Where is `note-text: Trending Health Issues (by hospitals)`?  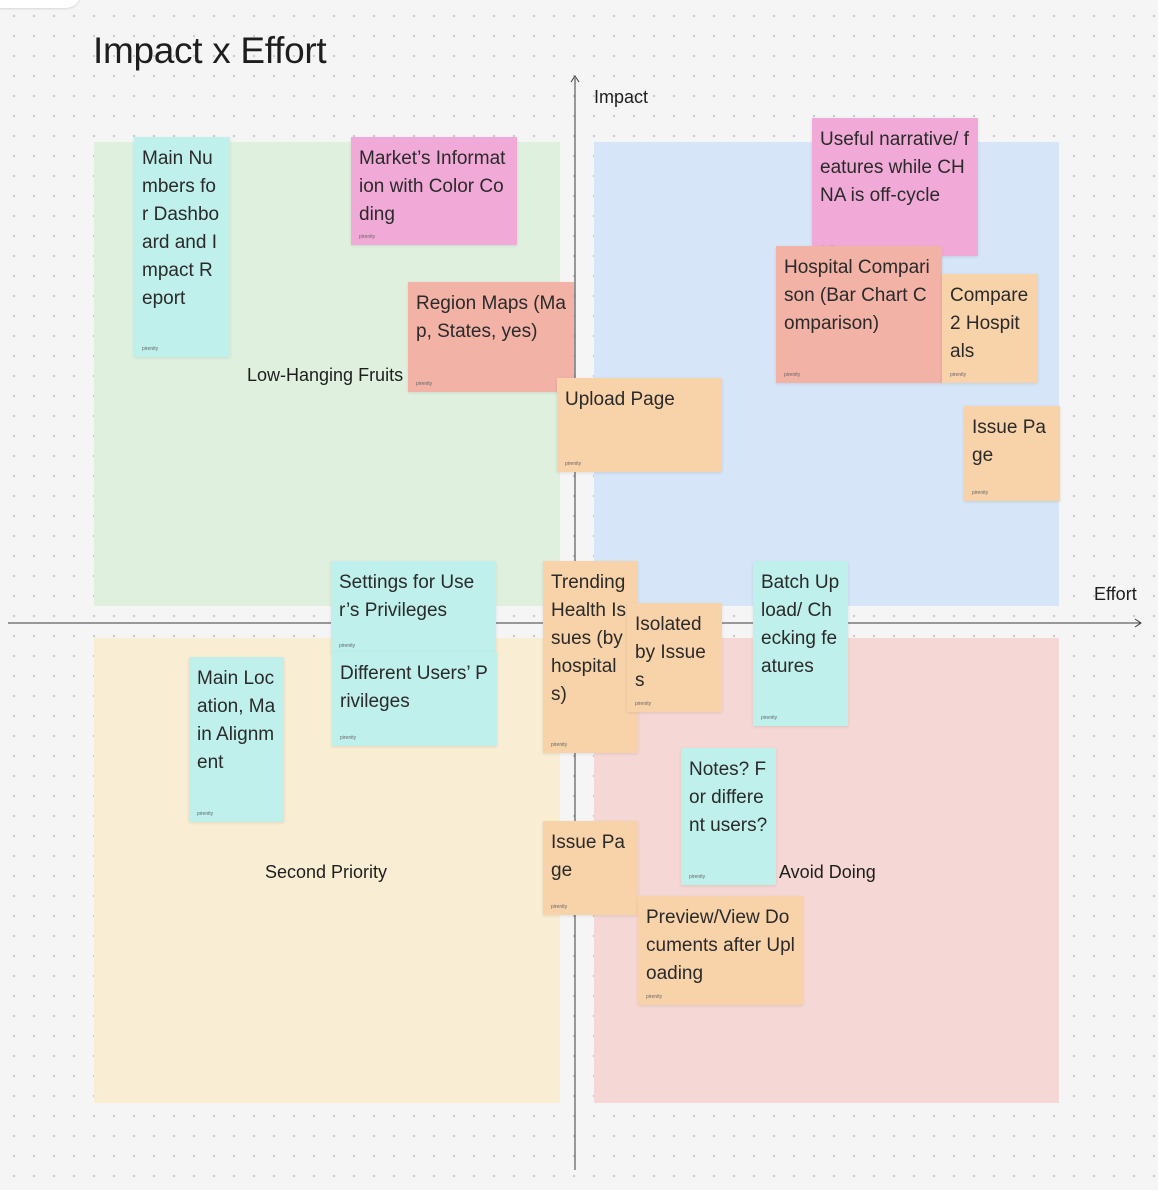
note-text: Trending Health Issues (by hospitals) is located at coordinates (588, 638).